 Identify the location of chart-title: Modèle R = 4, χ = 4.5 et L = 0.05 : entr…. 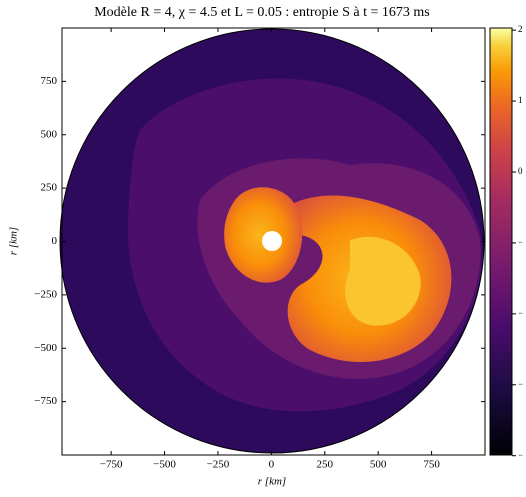
(262, 12).